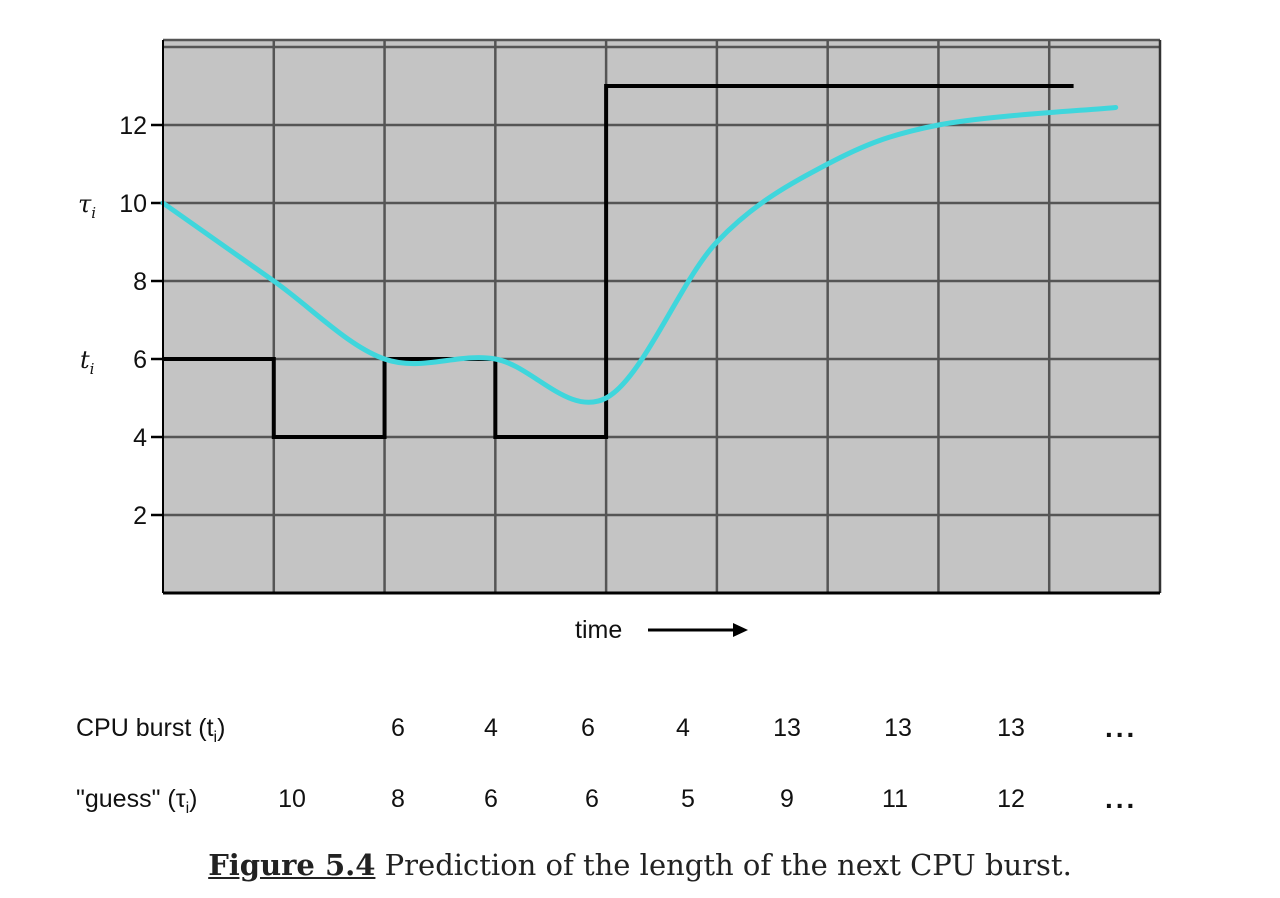 The width and height of the screenshot is (1280, 898). I want to click on y-tick-label: 2, so click(140, 516).